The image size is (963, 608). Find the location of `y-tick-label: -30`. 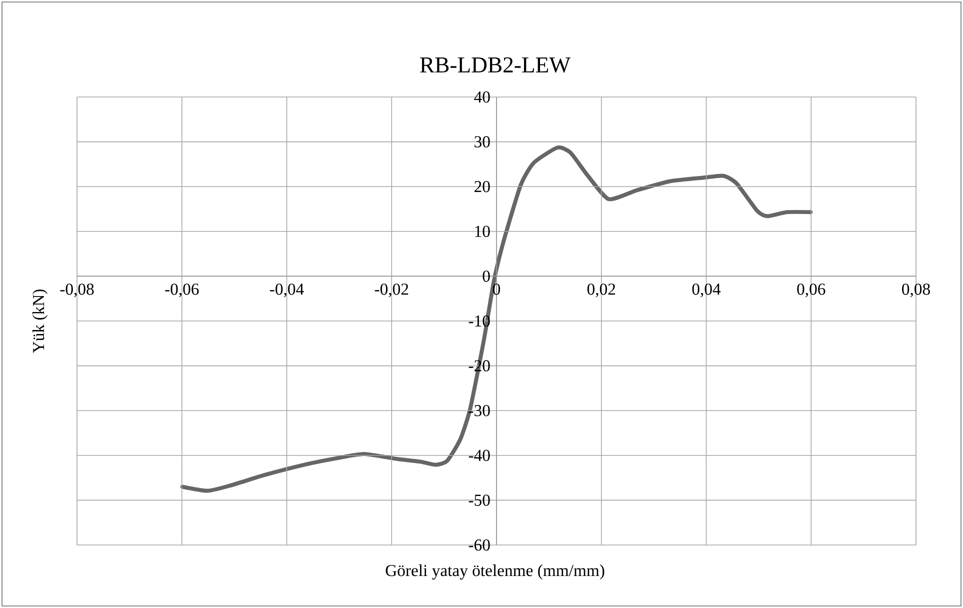

y-tick-label: -30 is located at coordinates (479, 410).